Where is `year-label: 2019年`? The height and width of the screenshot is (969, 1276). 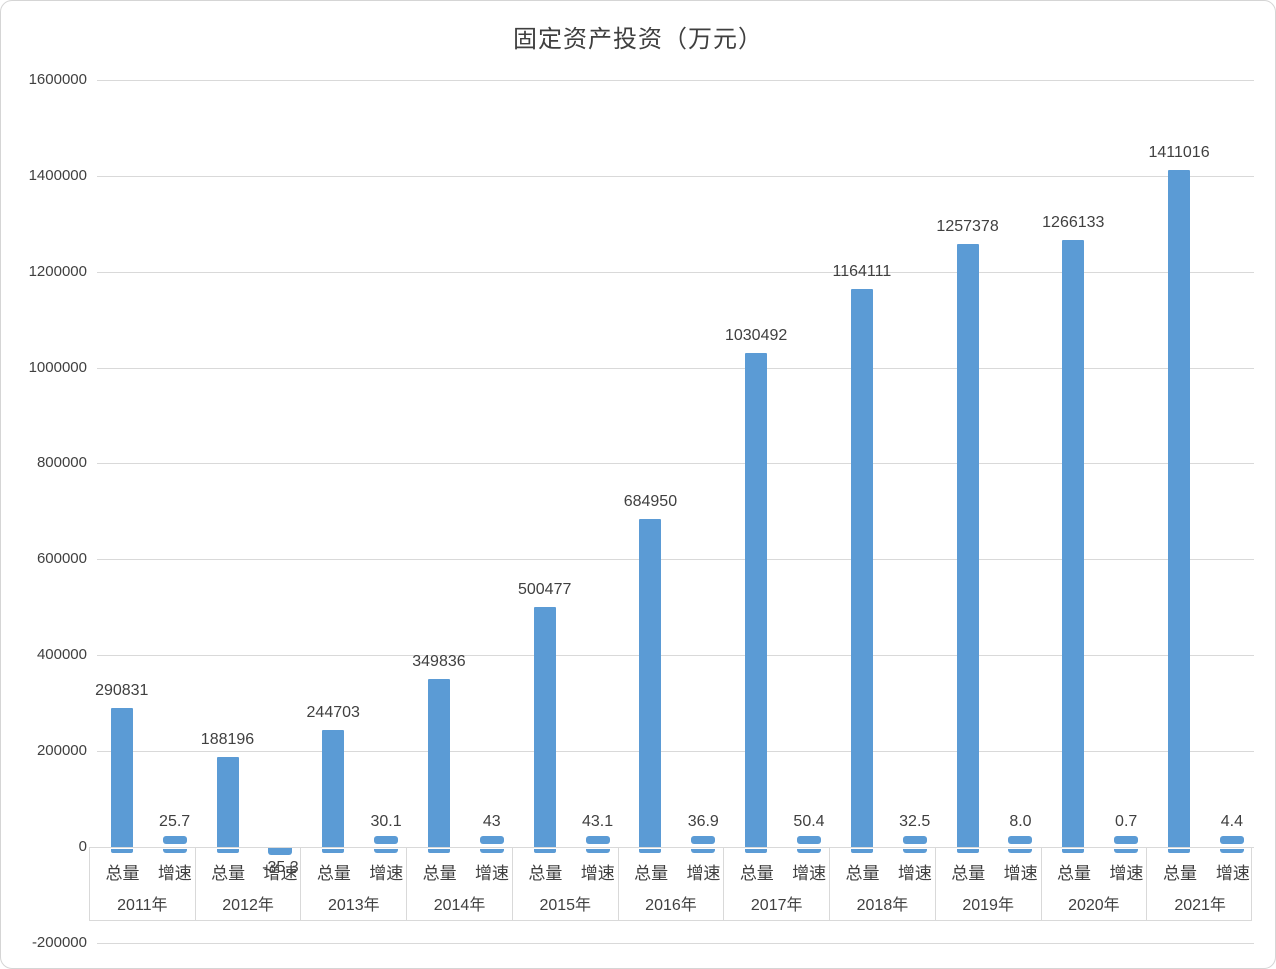
year-label: 2019年 is located at coordinates (988, 905).